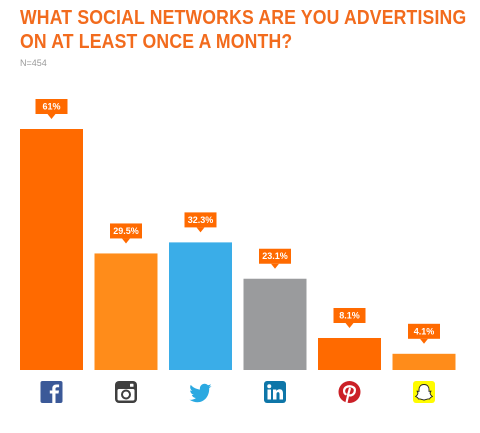 This screenshot has height=433, width=480. What do you see at coordinates (424, 361) in the screenshot?
I see `bar-snapchat` at bounding box center [424, 361].